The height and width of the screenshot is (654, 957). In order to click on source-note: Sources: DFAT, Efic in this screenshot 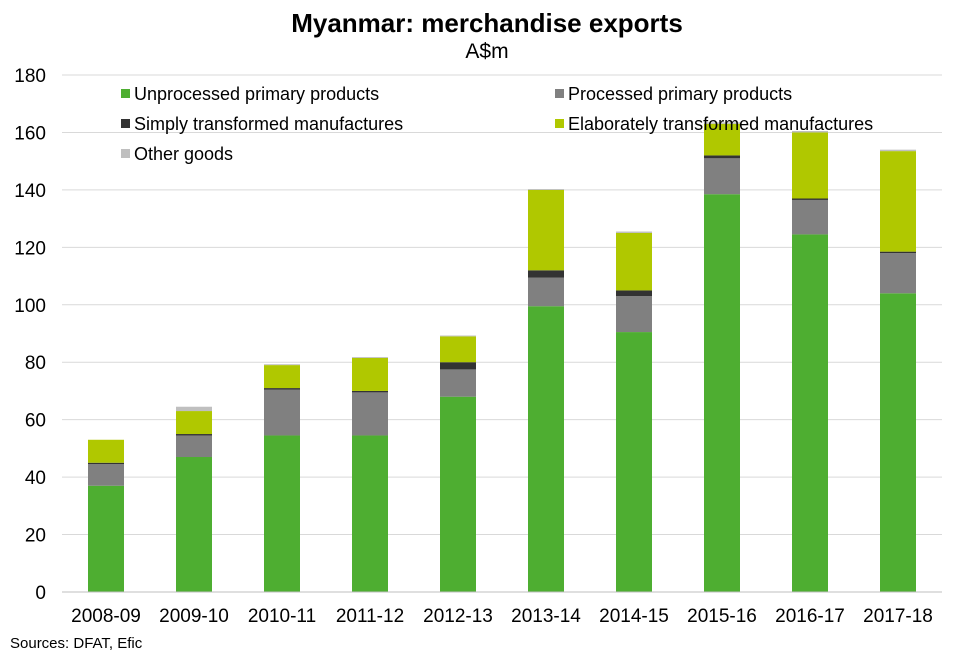, I will do `click(76, 643)`.